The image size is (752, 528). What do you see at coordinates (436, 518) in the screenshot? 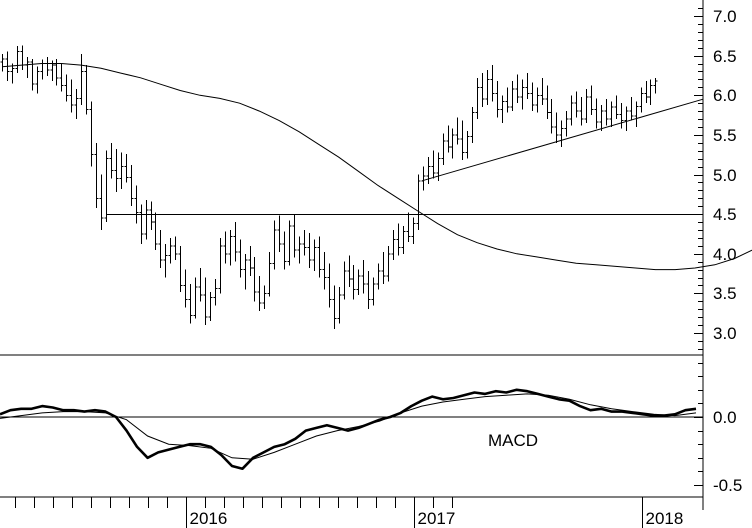
I see `x-axis-year-label: 2017` at bounding box center [436, 518].